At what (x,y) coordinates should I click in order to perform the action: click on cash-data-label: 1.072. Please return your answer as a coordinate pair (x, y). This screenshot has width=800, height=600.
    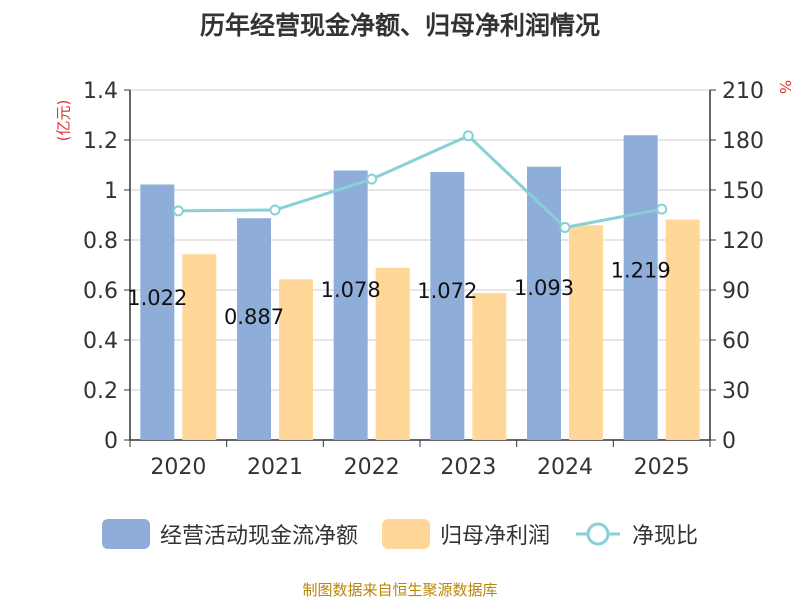
    Looking at the image, I should click on (447, 291).